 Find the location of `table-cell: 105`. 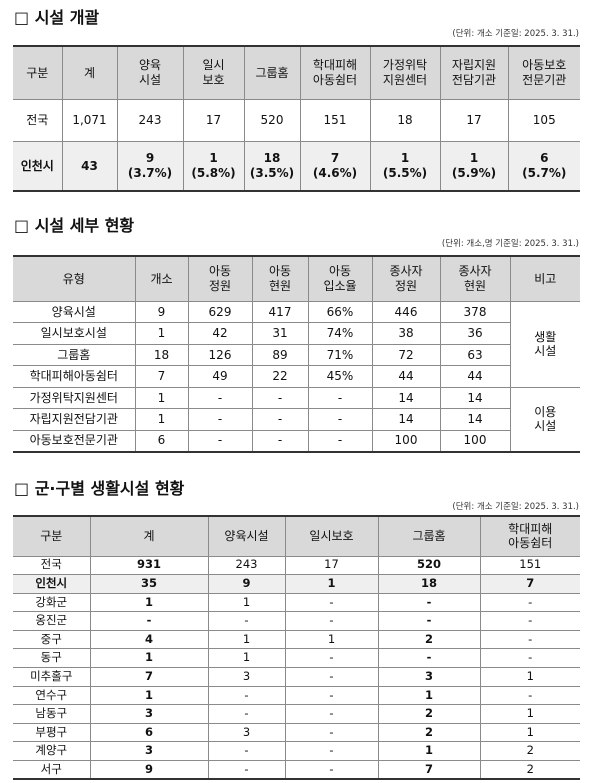

table-cell: 105 is located at coordinates (543, 120).